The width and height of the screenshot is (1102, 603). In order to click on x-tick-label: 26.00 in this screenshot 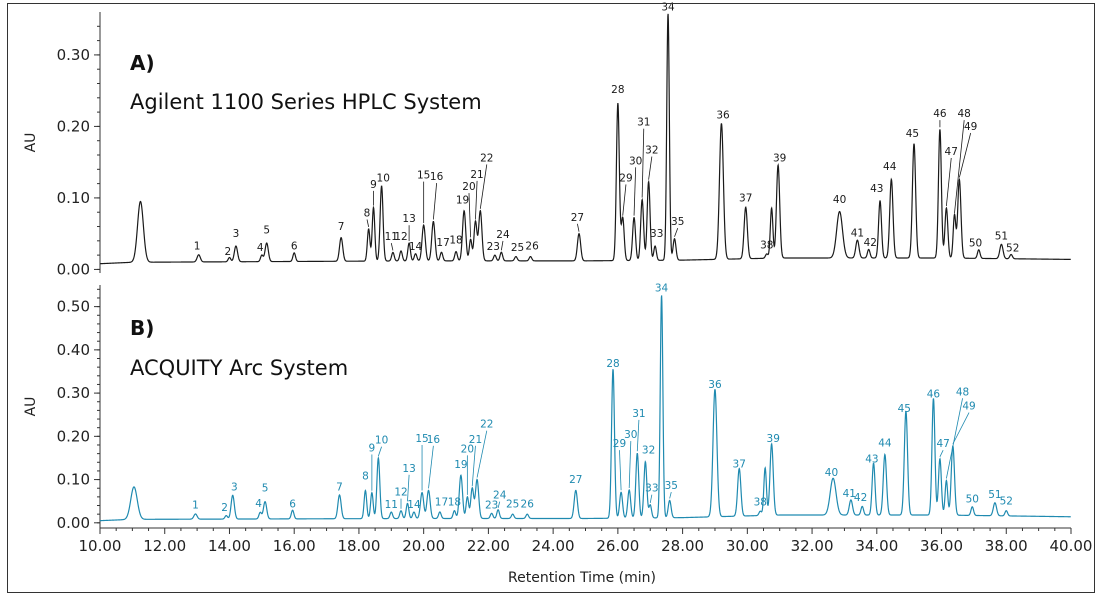, I will do `click(617, 546)`.